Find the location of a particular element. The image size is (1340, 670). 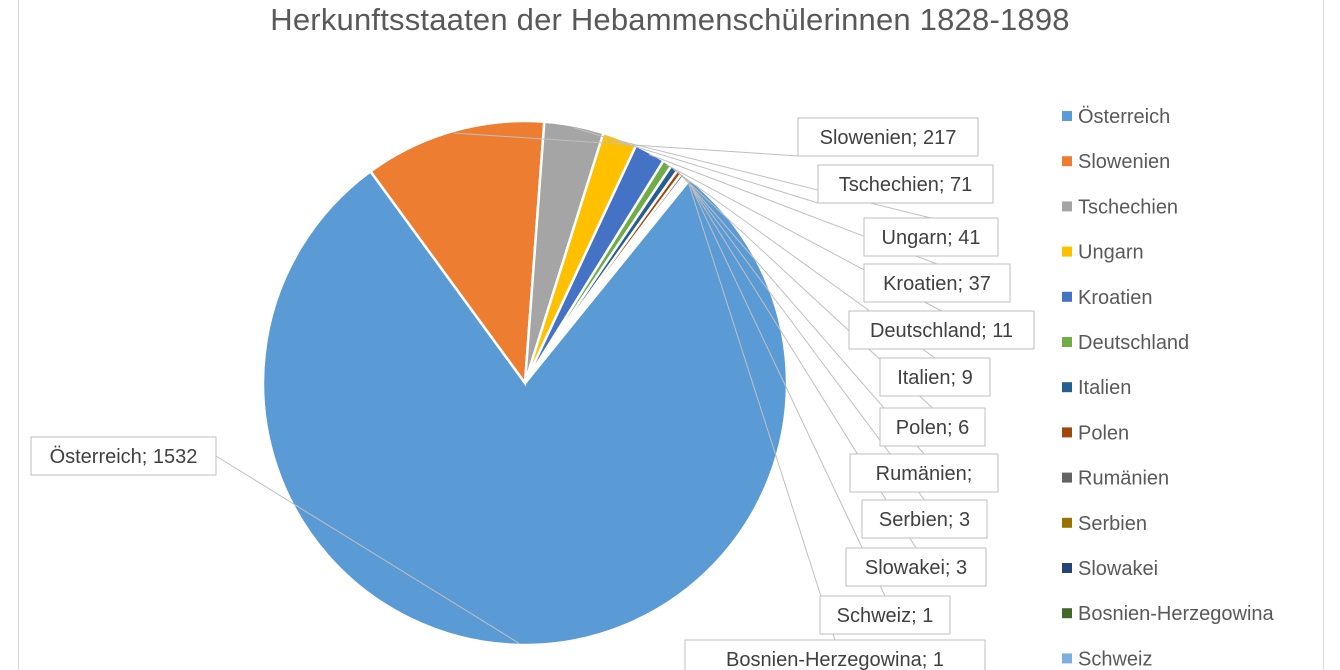

data-label-bosnien-herzegowina: Bosnien-Herzegowina; 1 is located at coordinates (835, 654).